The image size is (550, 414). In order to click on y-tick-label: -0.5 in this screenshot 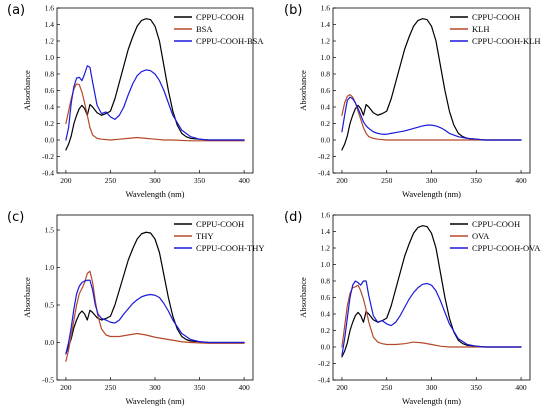, I will do `click(48, 380)`.